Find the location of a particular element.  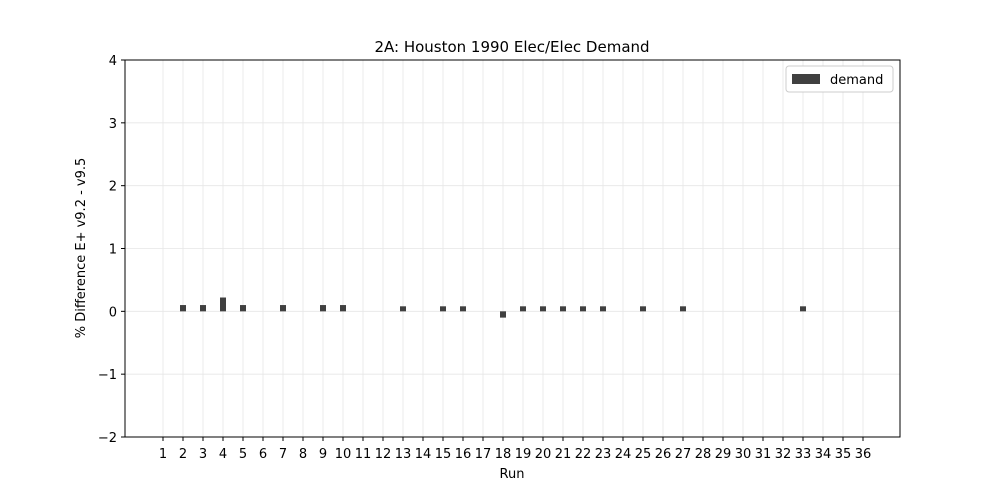

y-tick-label: 0 is located at coordinates (113, 312).